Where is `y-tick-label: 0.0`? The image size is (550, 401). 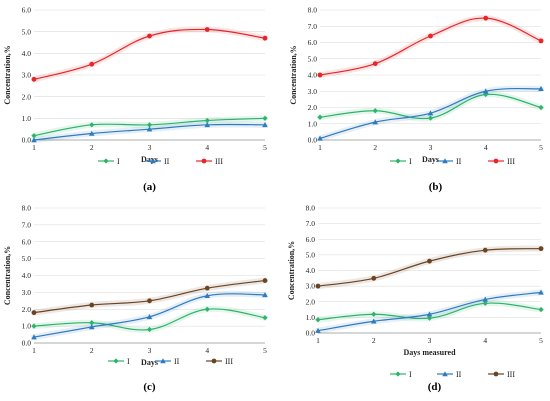
y-tick-label: 0.0 is located at coordinates (311, 333).